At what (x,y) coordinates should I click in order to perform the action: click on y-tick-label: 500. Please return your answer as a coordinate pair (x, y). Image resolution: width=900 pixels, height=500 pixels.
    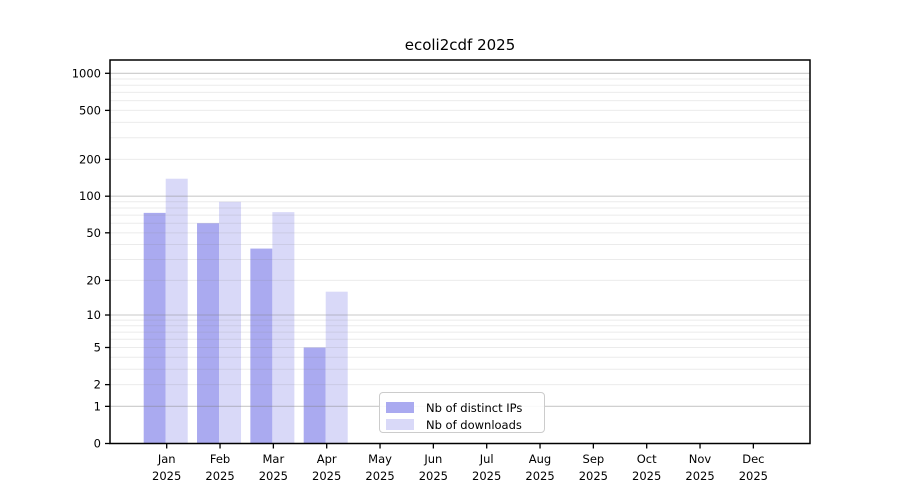
    Looking at the image, I should click on (90, 110).